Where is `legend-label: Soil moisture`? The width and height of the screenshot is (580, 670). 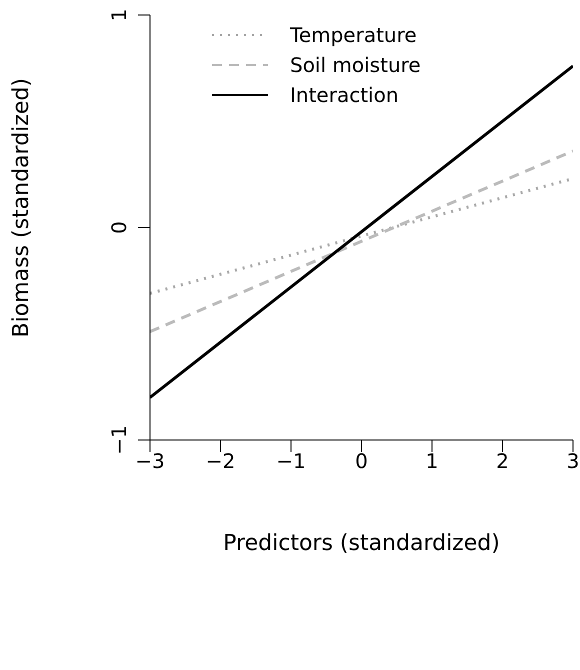 legend-label: Soil moisture is located at coordinates (355, 65).